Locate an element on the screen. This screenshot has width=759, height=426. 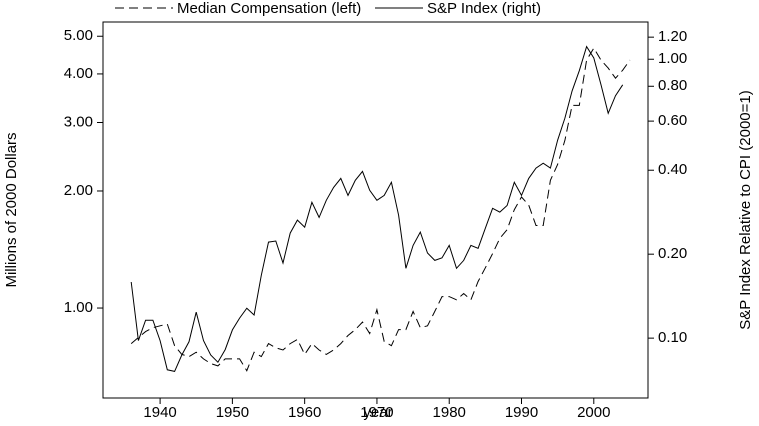
legend-label: Median Compensation (left) is located at coordinates (269, 8).